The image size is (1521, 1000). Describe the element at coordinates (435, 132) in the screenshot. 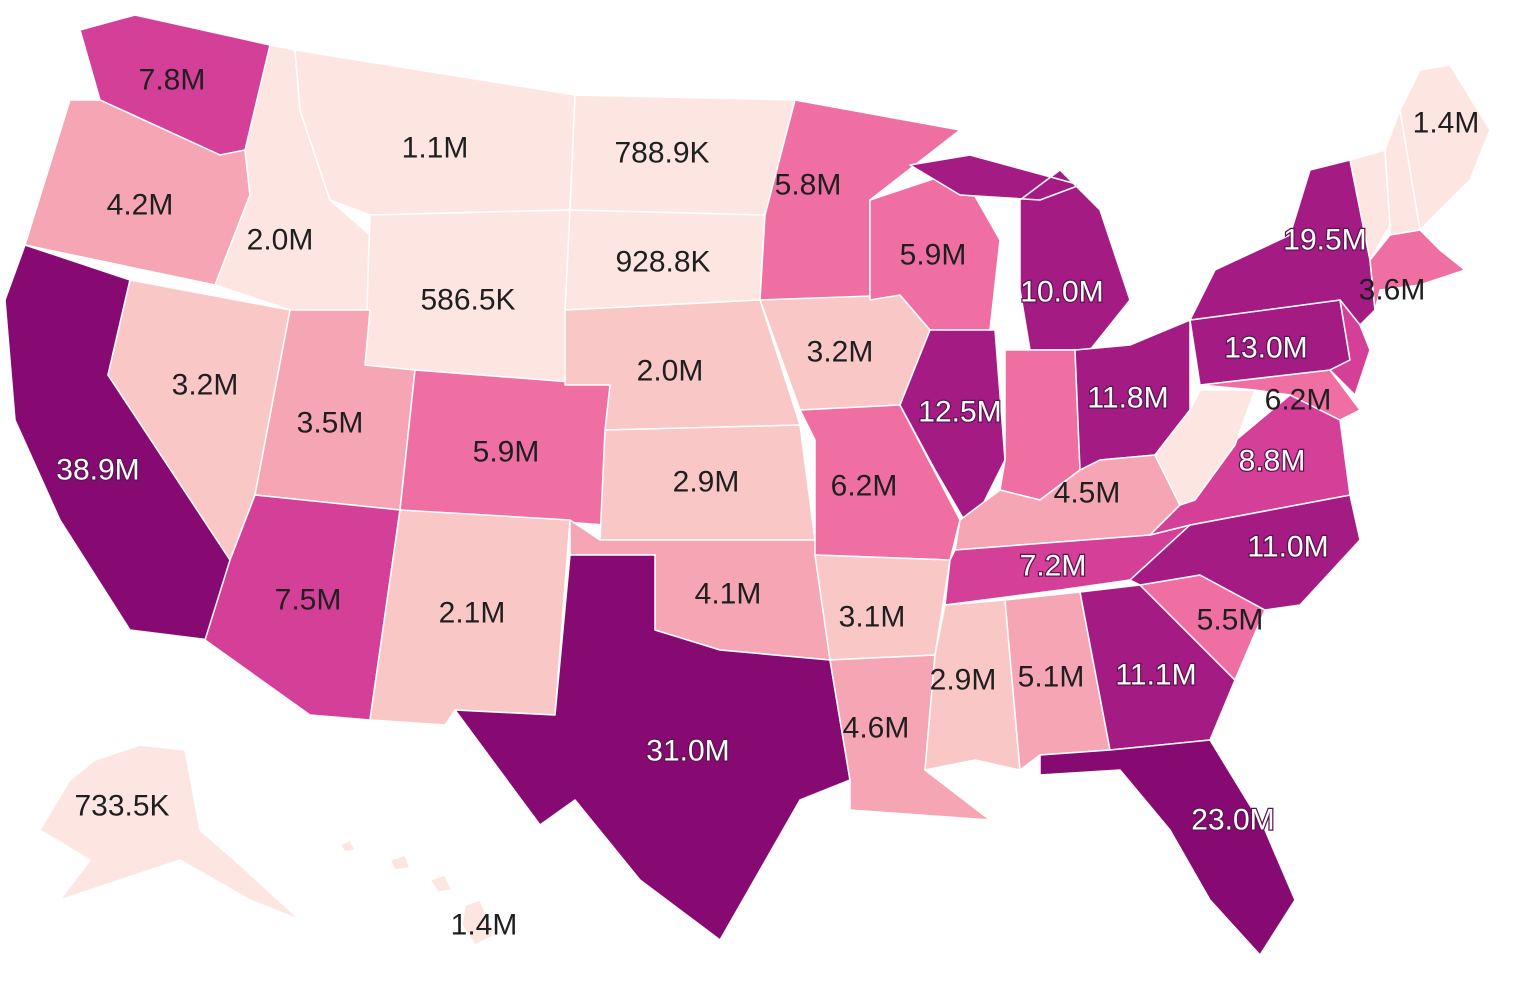

I see `state-mt` at that location.